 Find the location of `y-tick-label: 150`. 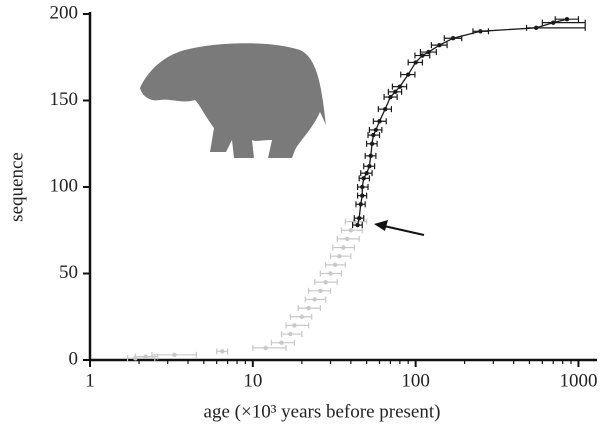

y-tick-label: 150 is located at coordinates (64, 99).